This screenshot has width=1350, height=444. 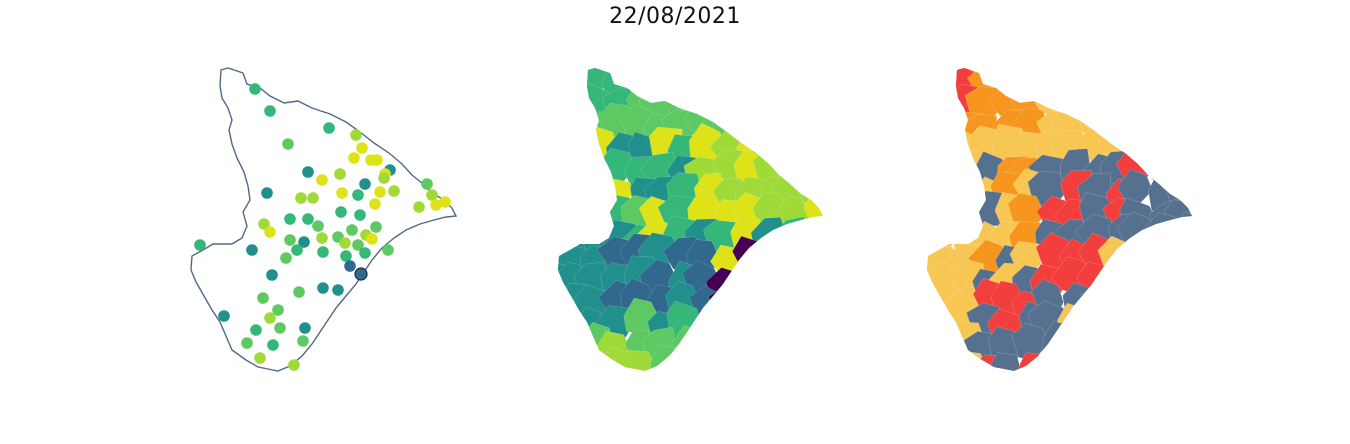 What do you see at coordinates (690, 219) in the screenshot?
I see `municipality-polygons` at bounding box center [690, 219].